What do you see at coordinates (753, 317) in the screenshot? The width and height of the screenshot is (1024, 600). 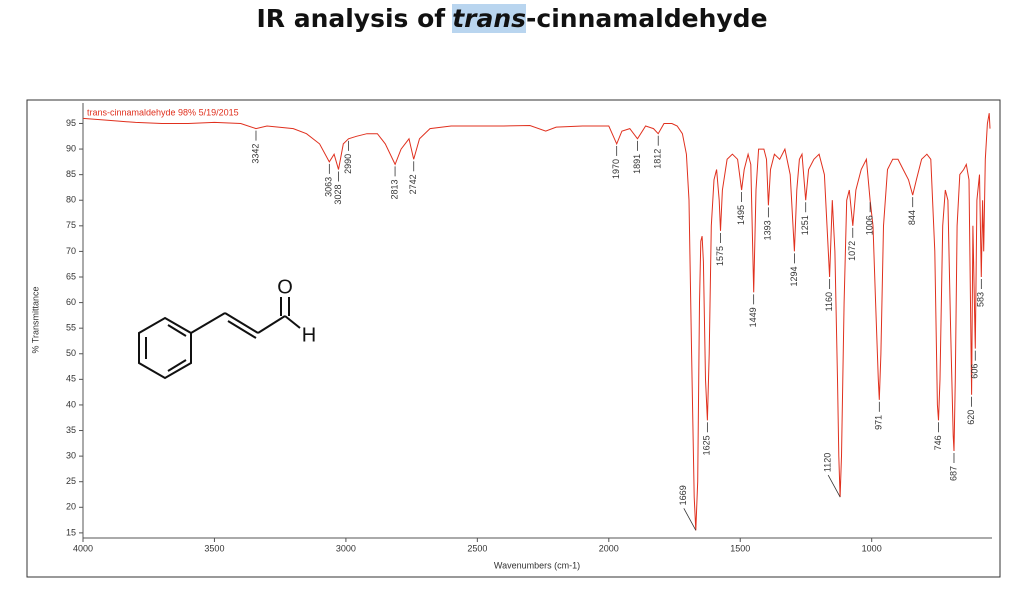 I see `peak-label: 1449` at bounding box center [753, 317].